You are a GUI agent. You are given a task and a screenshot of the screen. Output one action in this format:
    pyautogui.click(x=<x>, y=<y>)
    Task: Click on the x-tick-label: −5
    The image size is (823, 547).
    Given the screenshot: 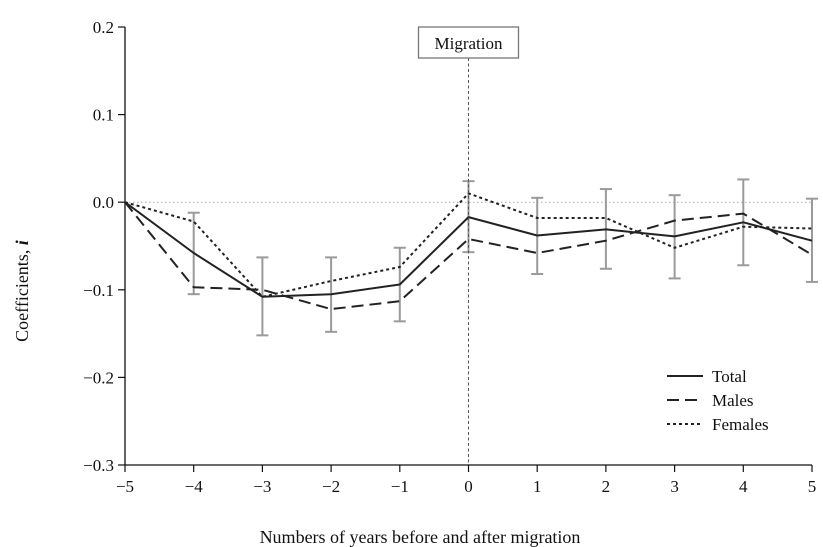 What is the action you would take?
    pyautogui.click(x=125, y=486)
    